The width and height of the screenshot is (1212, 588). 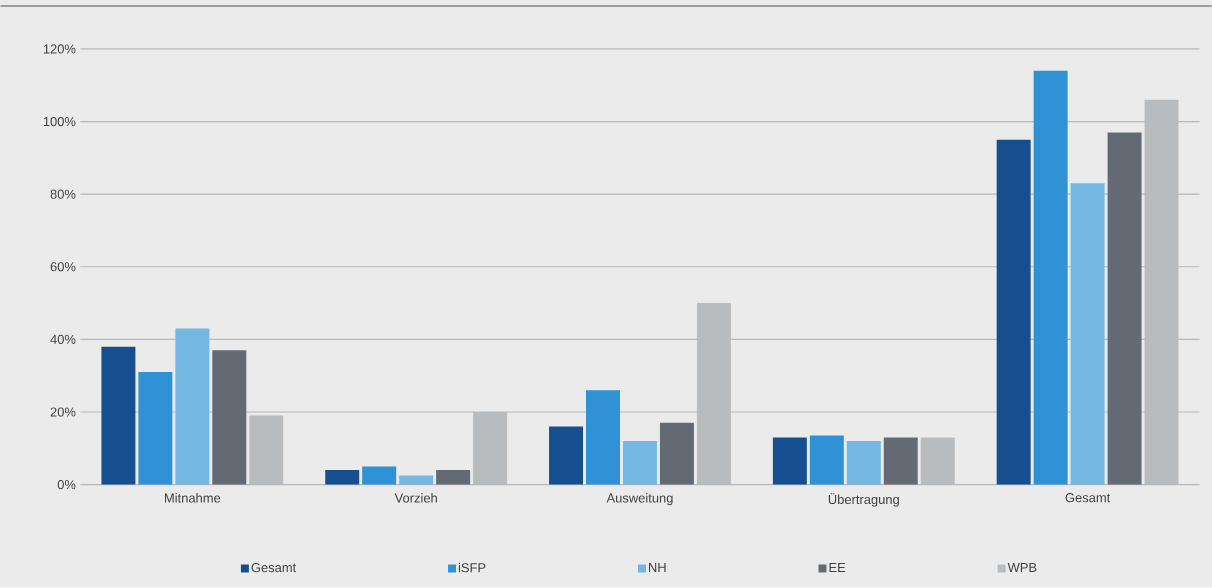 What do you see at coordinates (415, 498) in the screenshot?
I see `x-tick-label: Vorzieh` at bounding box center [415, 498].